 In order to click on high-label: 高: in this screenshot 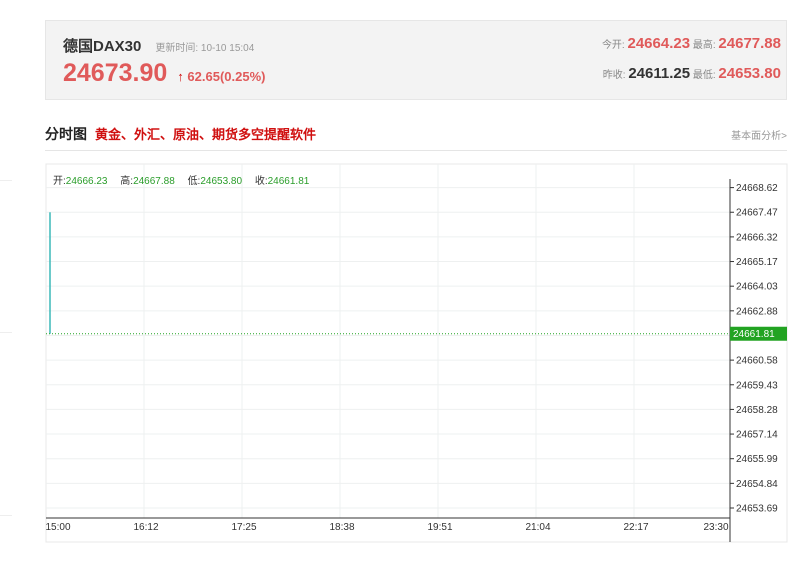, I will do `click(127, 181)`.